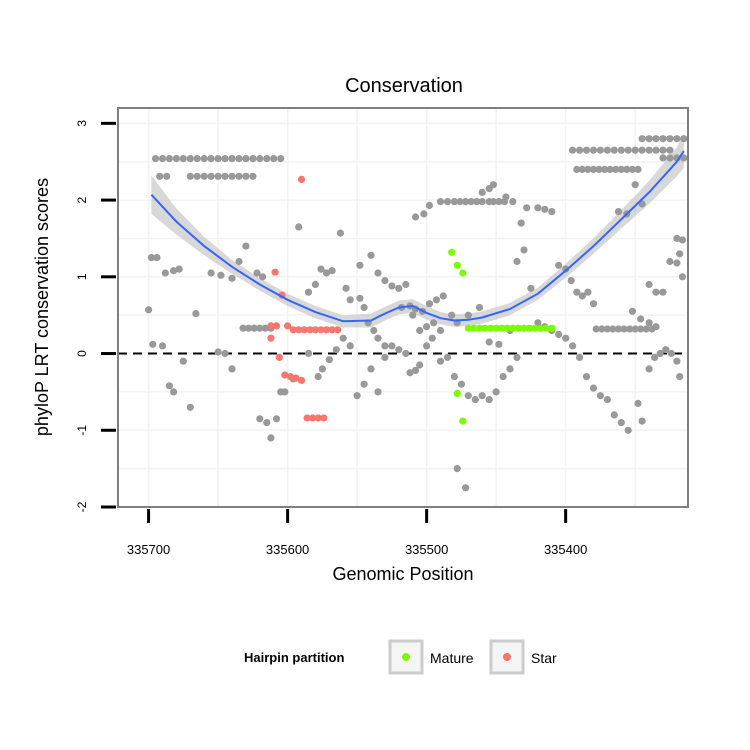  I want to click on x-tick-label-2: 335500, so click(426, 549).